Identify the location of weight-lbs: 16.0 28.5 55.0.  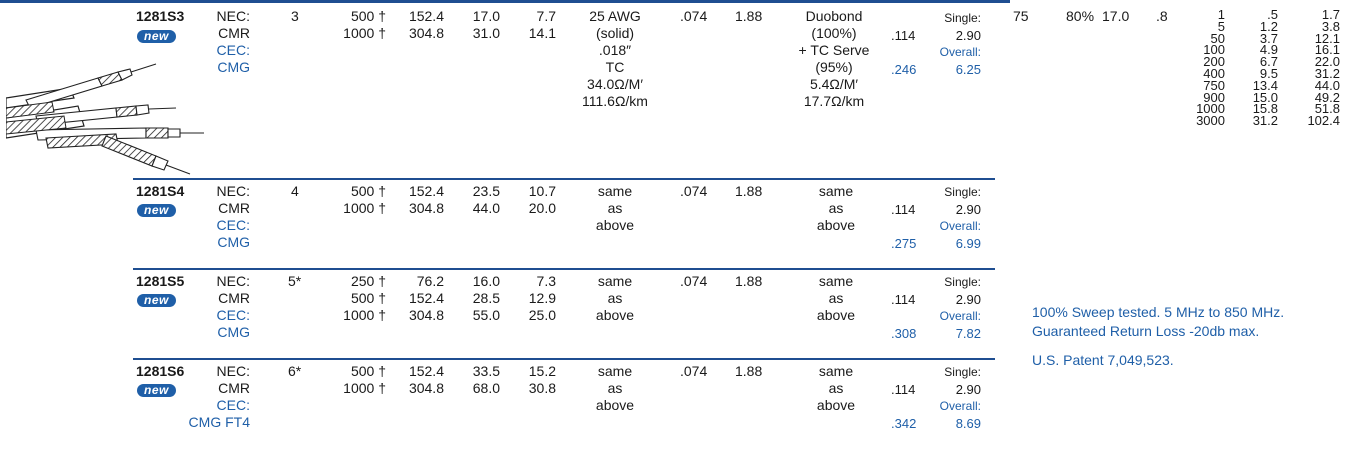
(486, 298).